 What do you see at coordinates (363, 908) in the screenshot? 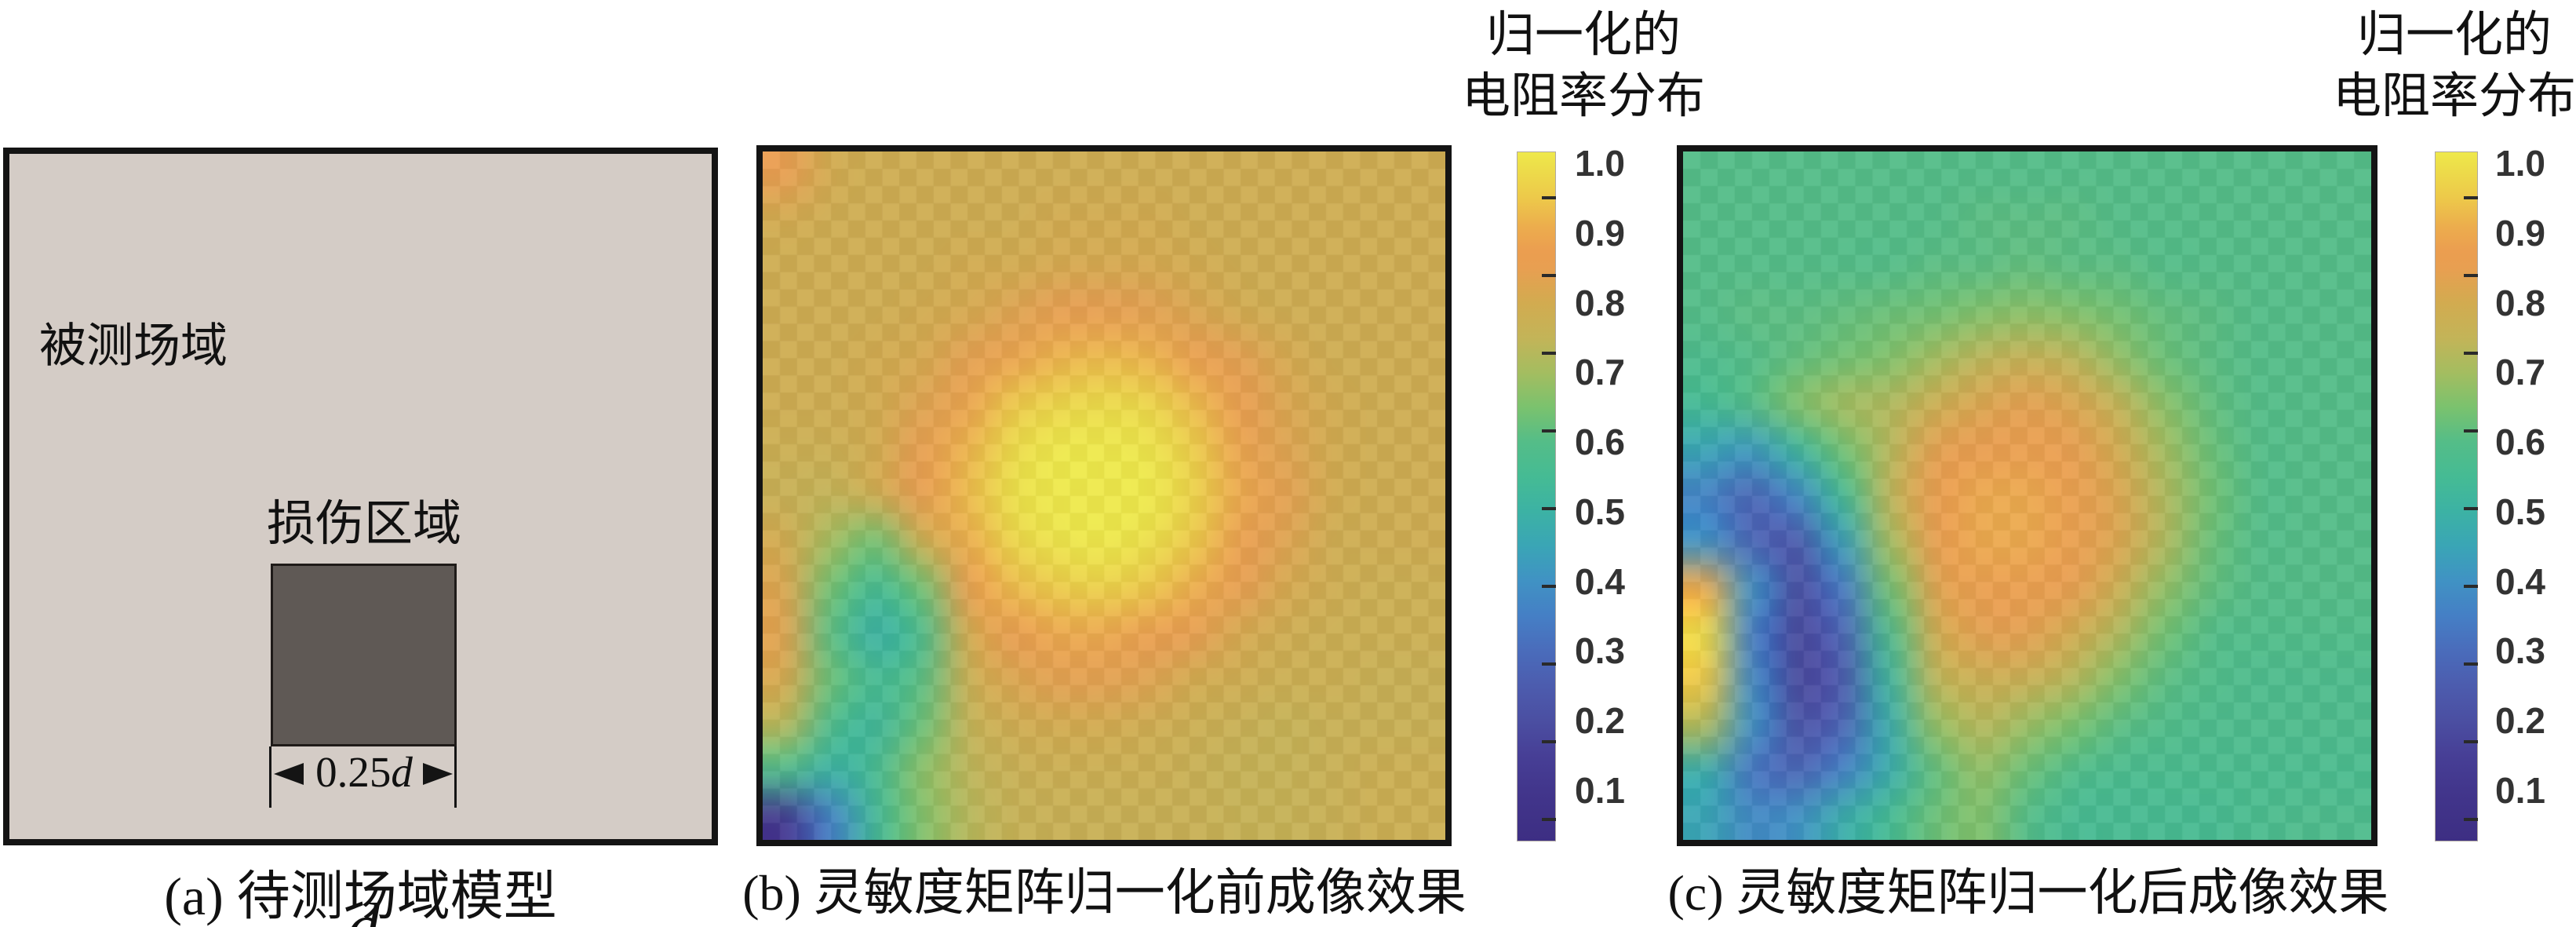
I see `field-width-label: d` at bounding box center [363, 908].